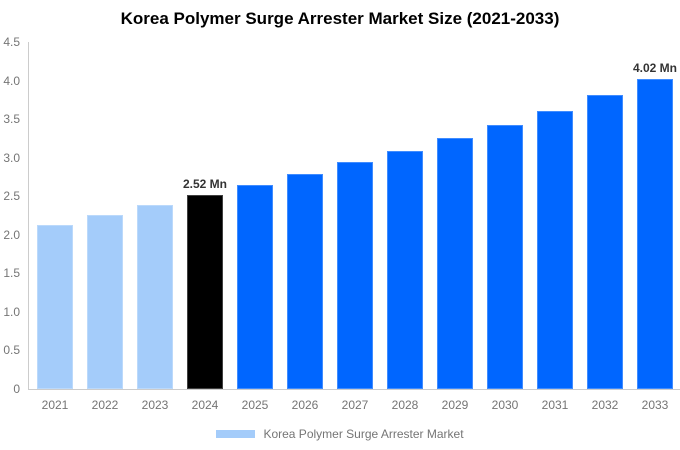 This screenshot has width=680, height=450. Describe the element at coordinates (11, 273) in the screenshot. I see `y-tick-label: 1.5` at that location.